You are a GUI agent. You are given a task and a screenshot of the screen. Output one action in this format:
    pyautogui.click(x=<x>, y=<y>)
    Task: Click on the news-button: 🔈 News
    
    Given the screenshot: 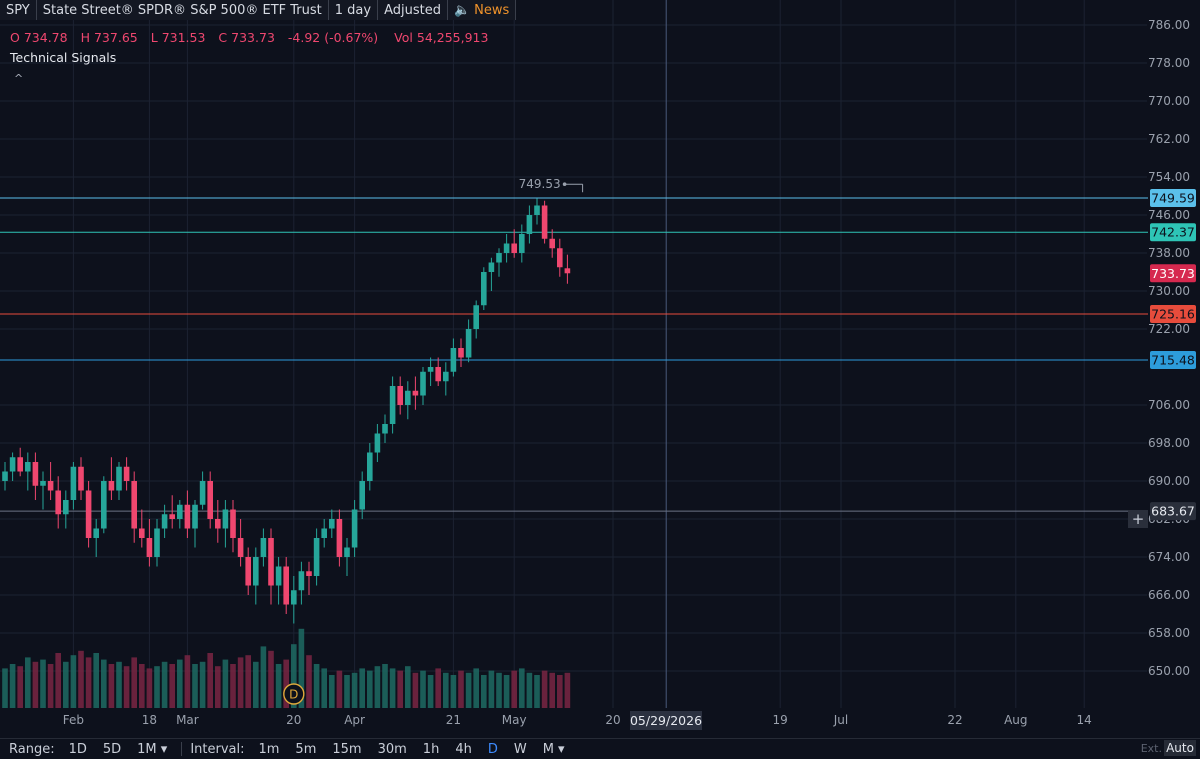 What is the action you would take?
    pyautogui.click(x=482, y=10)
    